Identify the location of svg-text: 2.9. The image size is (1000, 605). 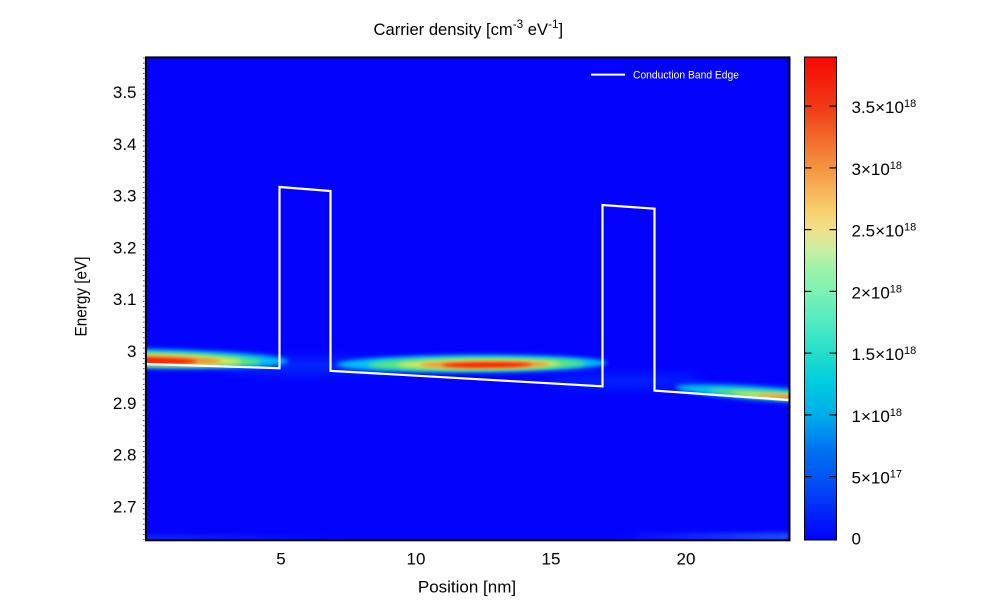
(125, 403).